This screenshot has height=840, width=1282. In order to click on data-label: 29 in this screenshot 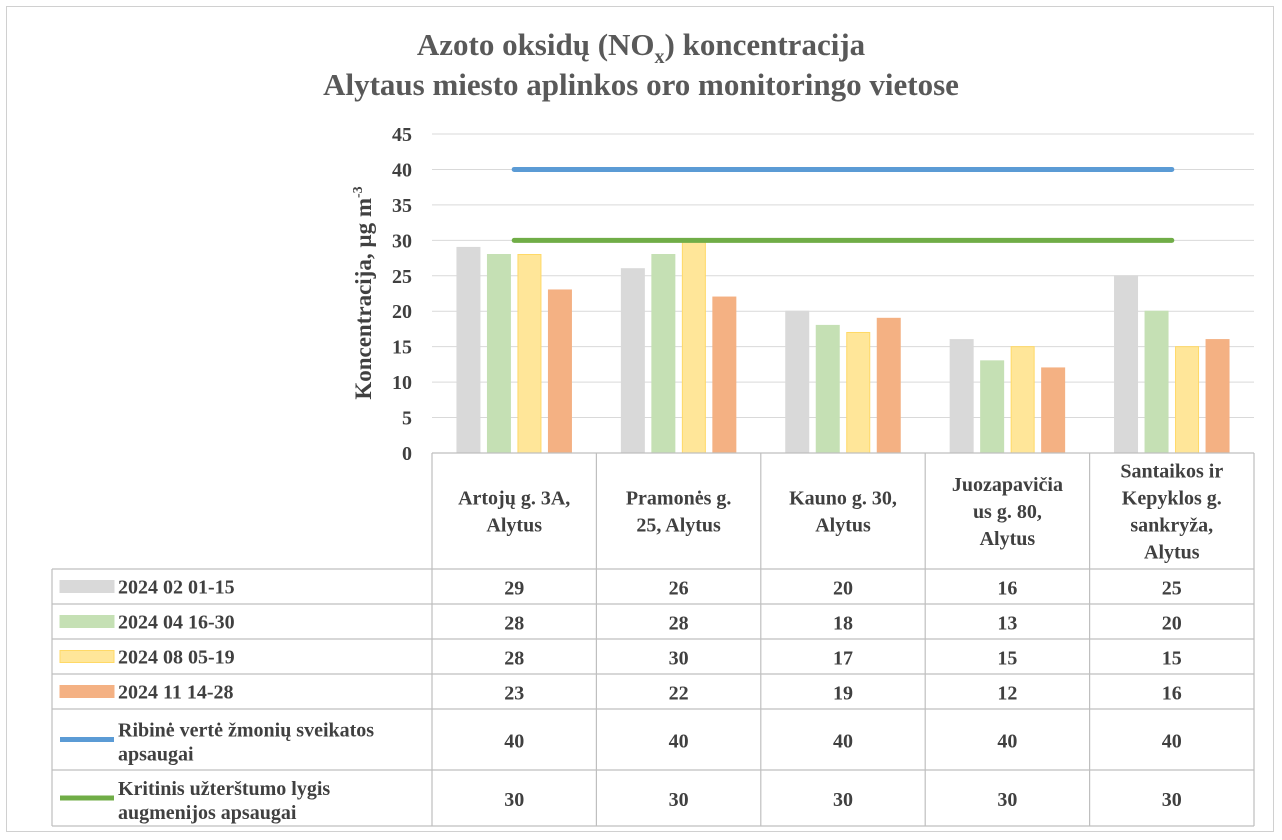, I will do `click(514, 589)`.